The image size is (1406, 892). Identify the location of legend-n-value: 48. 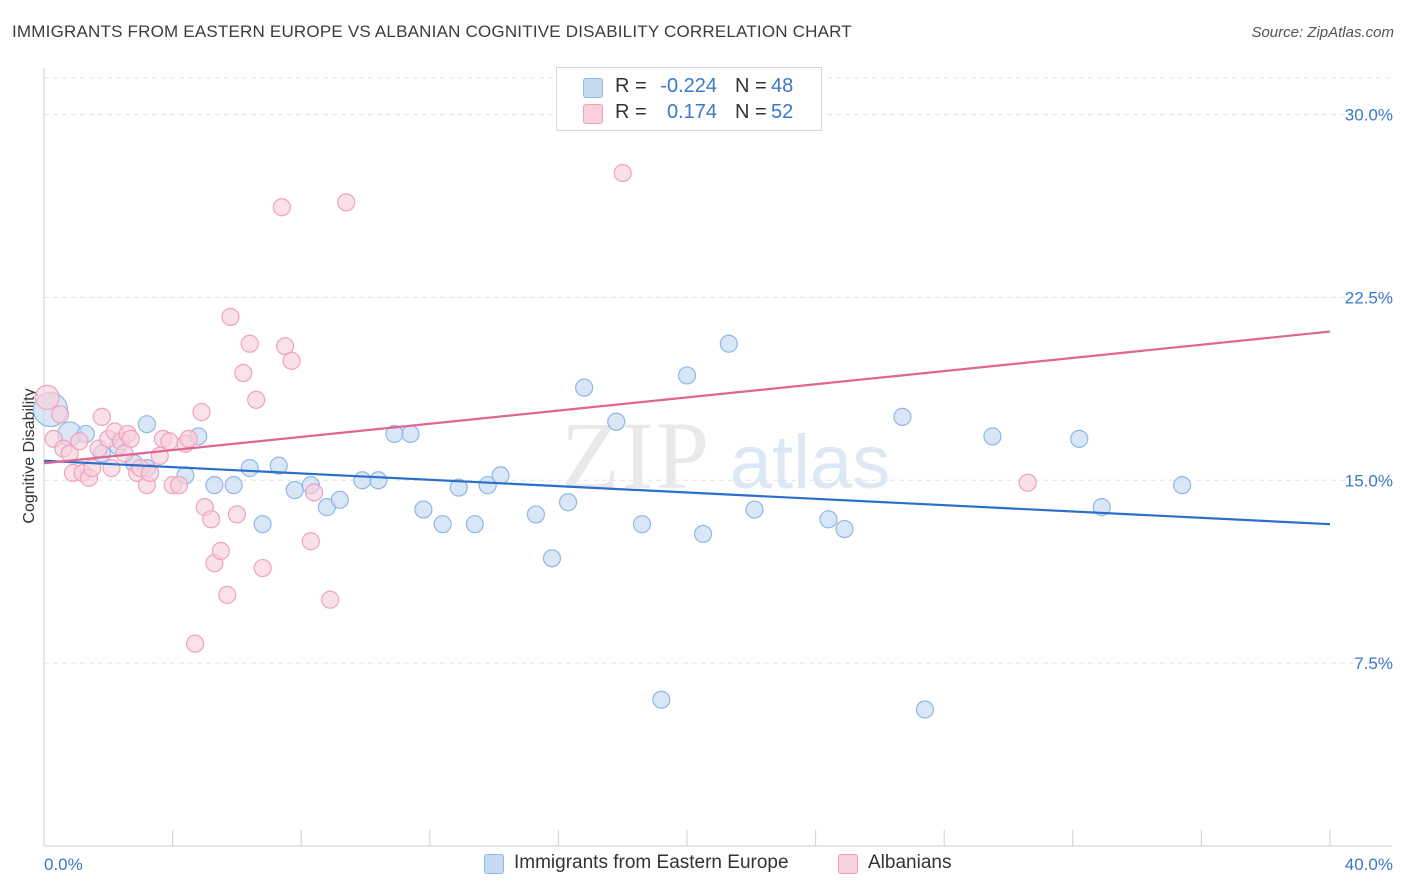
(782, 86).